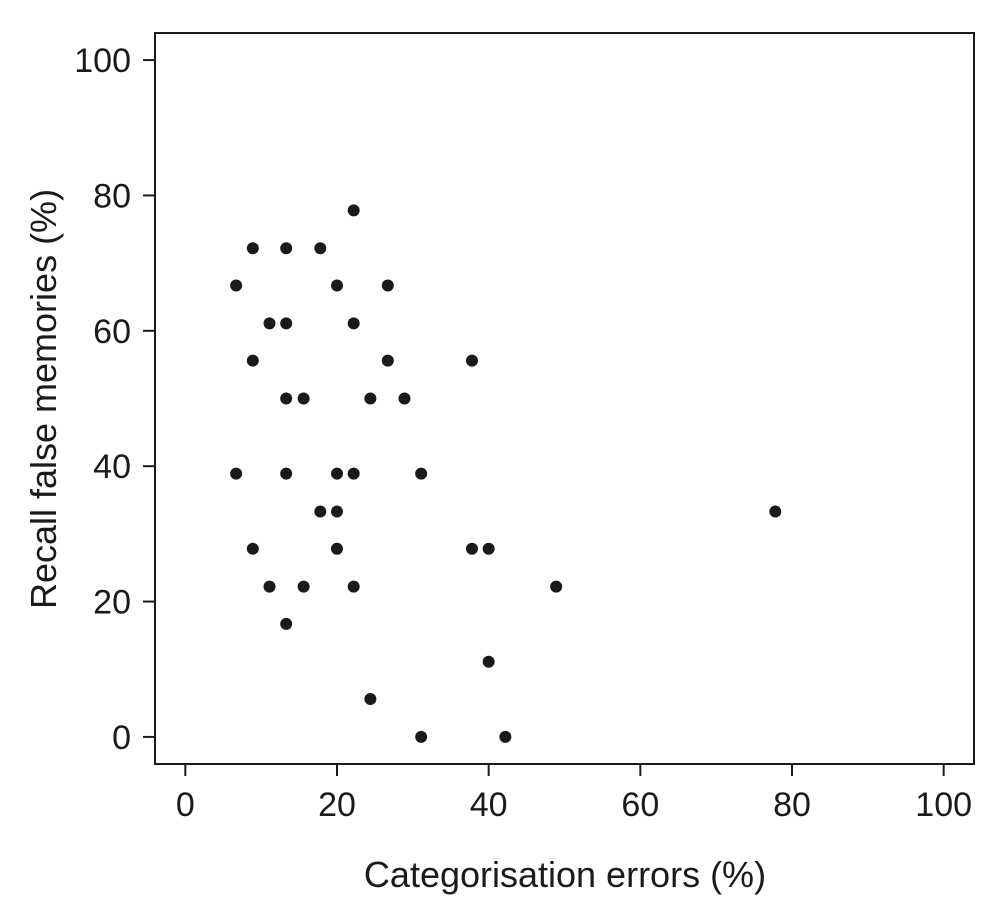  What do you see at coordinates (565, 874) in the screenshot?
I see `x-axis-title: Categorisation errors (%)` at bounding box center [565, 874].